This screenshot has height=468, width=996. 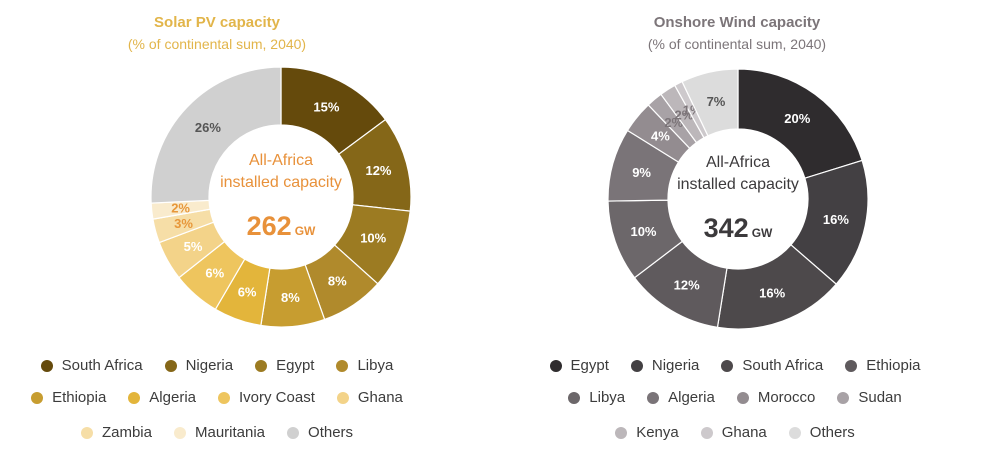 I want to click on legend-label: Mauritania, so click(x=230, y=432).